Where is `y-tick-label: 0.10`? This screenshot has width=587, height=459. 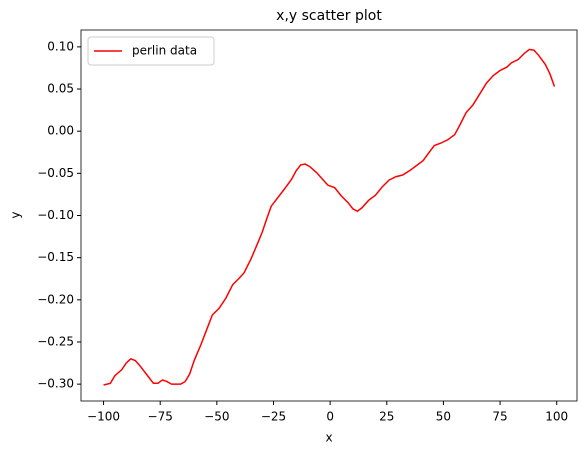
y-tick-label: 0.10 is located at coordinates (60, 46).